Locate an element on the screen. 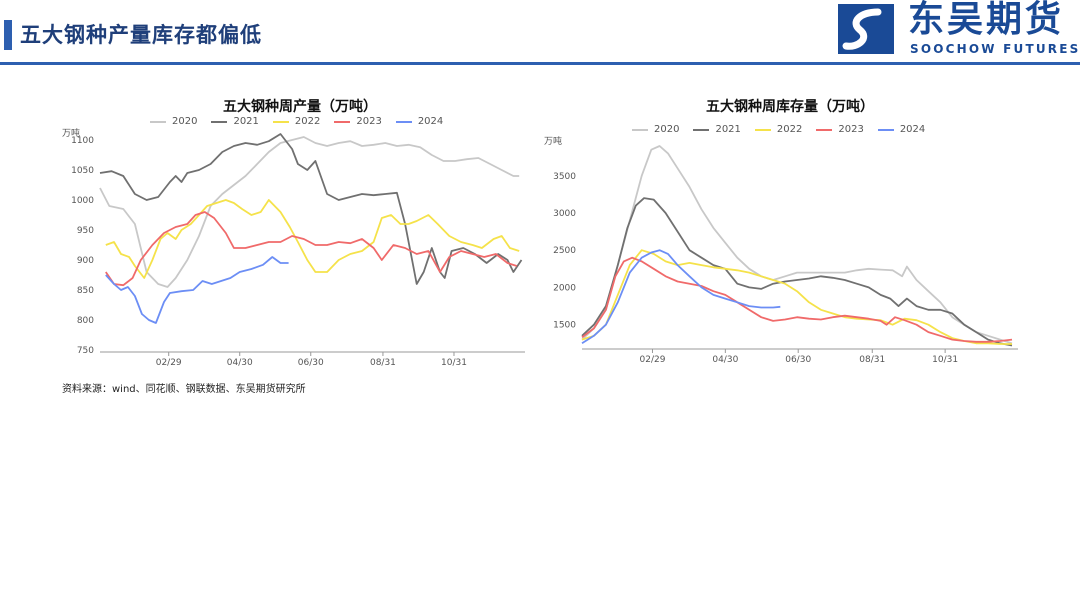 This screenshot has height=608, width=1080. y-tick-label: 900 is located at coordinates (85, 261).